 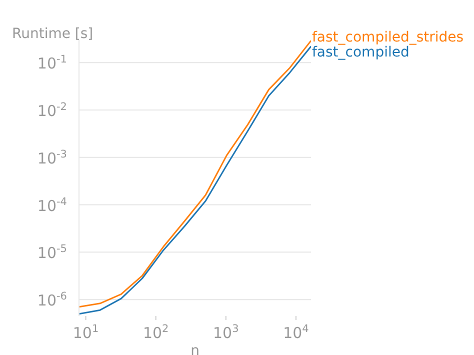 What do you see at coordinates (296, 332) in the screenshot?
I see `x-tick-label: 10$^{4}$` at bounding box center [296, 332].